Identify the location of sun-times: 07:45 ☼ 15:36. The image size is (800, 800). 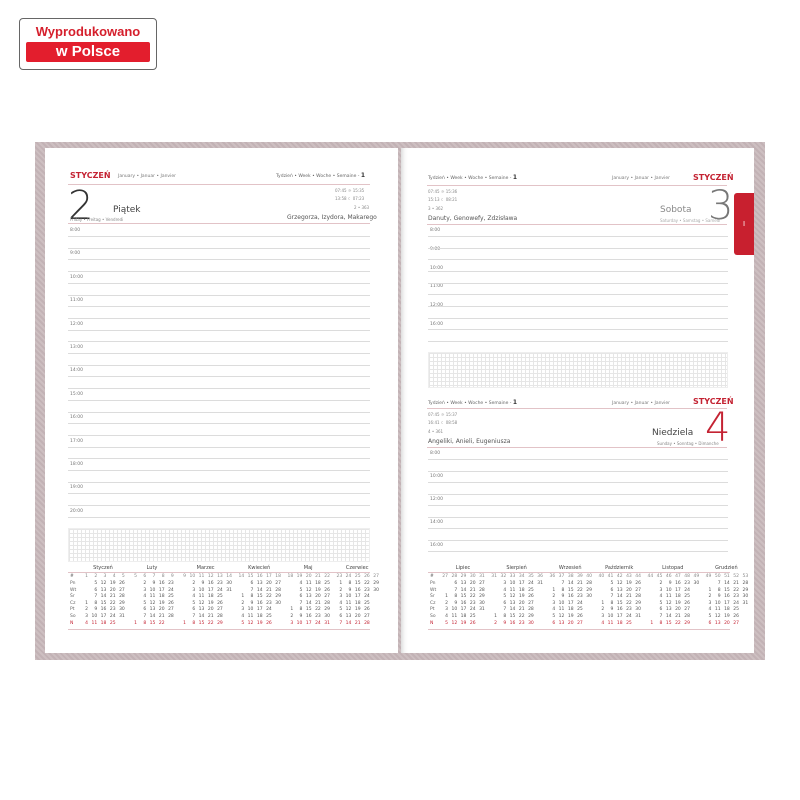
(442, 191).